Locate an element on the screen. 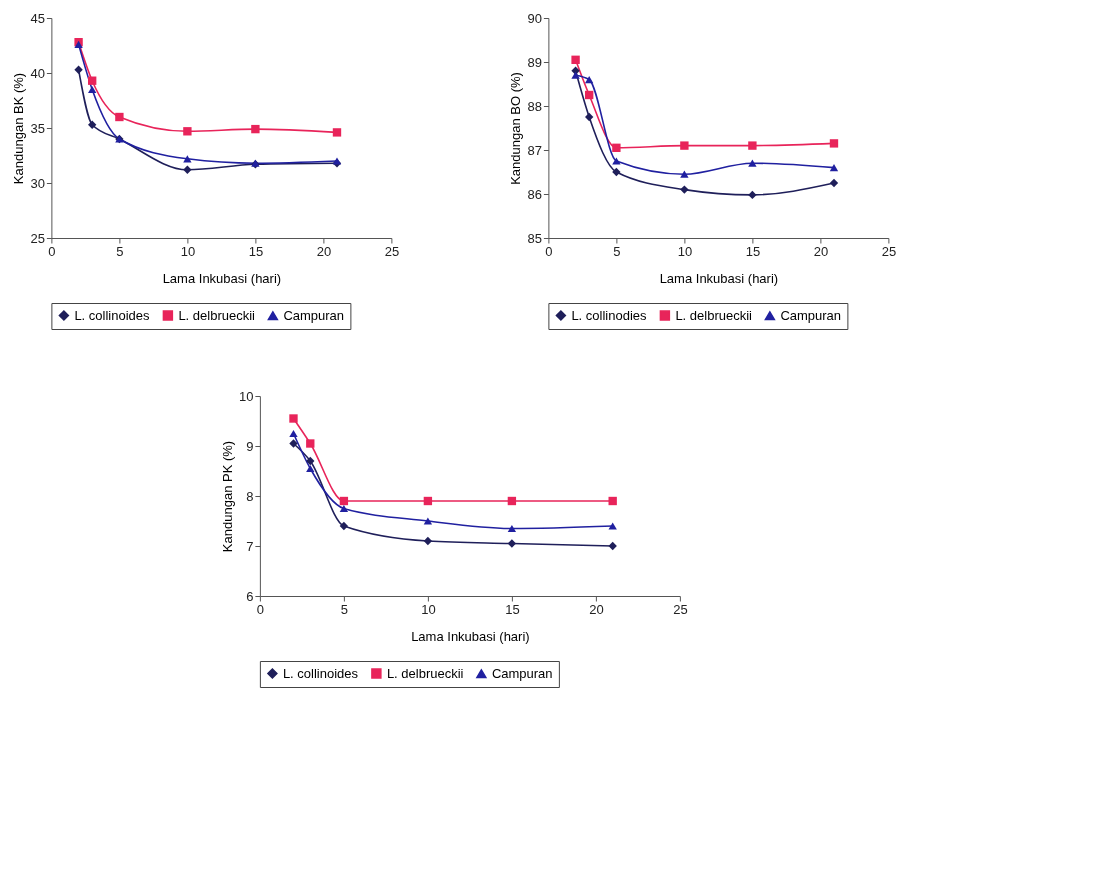 This screenshot has height=879, width=1093. y-tick-label: 85 is located at coordinates (534, 238).